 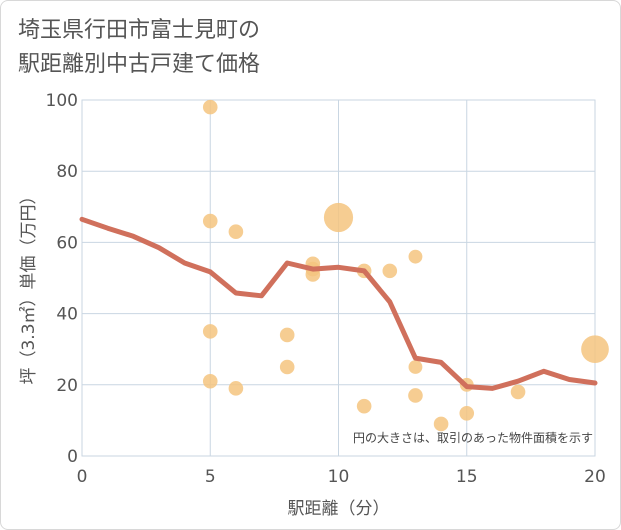 What do you see at coordinates (62, 101) in the screenshot?
I see `y-tick-label: 100` at bounding box center [62, 101].